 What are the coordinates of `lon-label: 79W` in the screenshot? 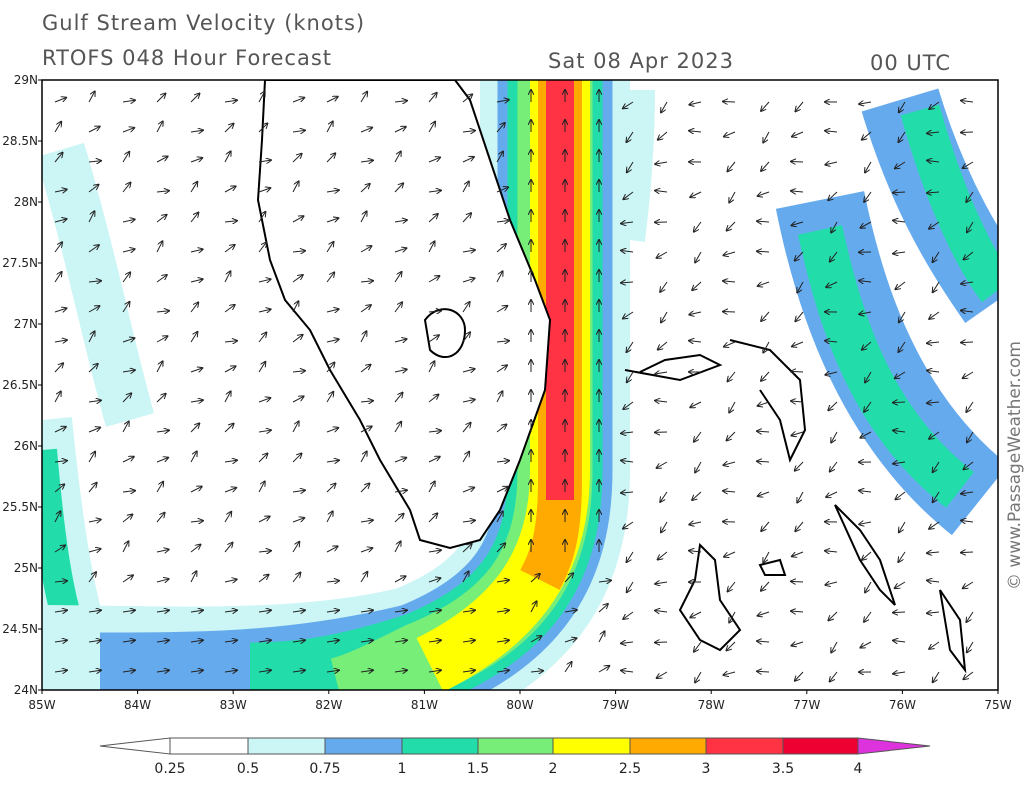 It's located at (615, 705).